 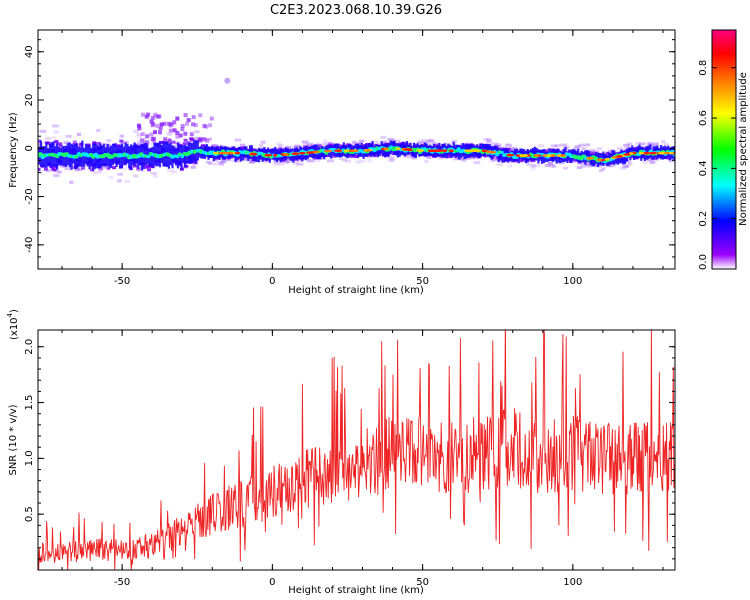 I want to click on x-tick-label: -50, so click(x=122, y=582).